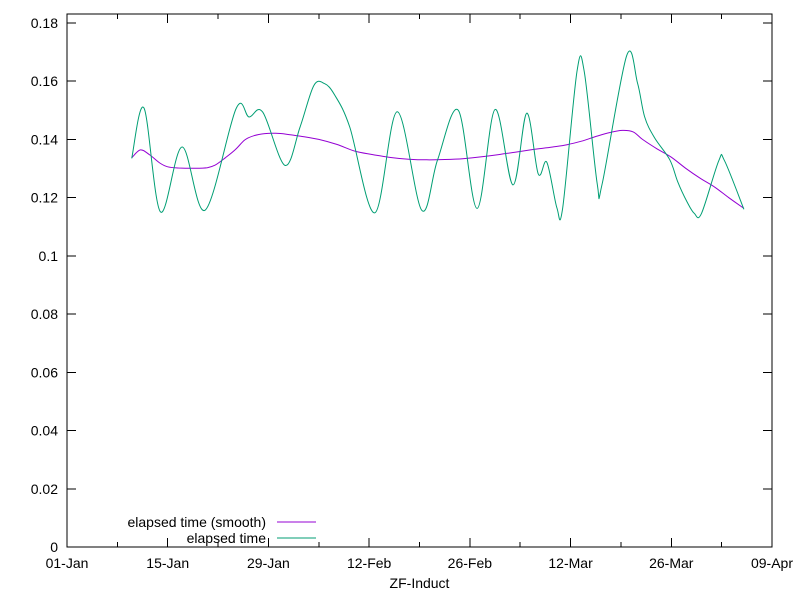  What do you see at coordinates (167, 563) in the screenshot?
I see `x-tick-label: 15-Jan` at bounding box center [167, 563].